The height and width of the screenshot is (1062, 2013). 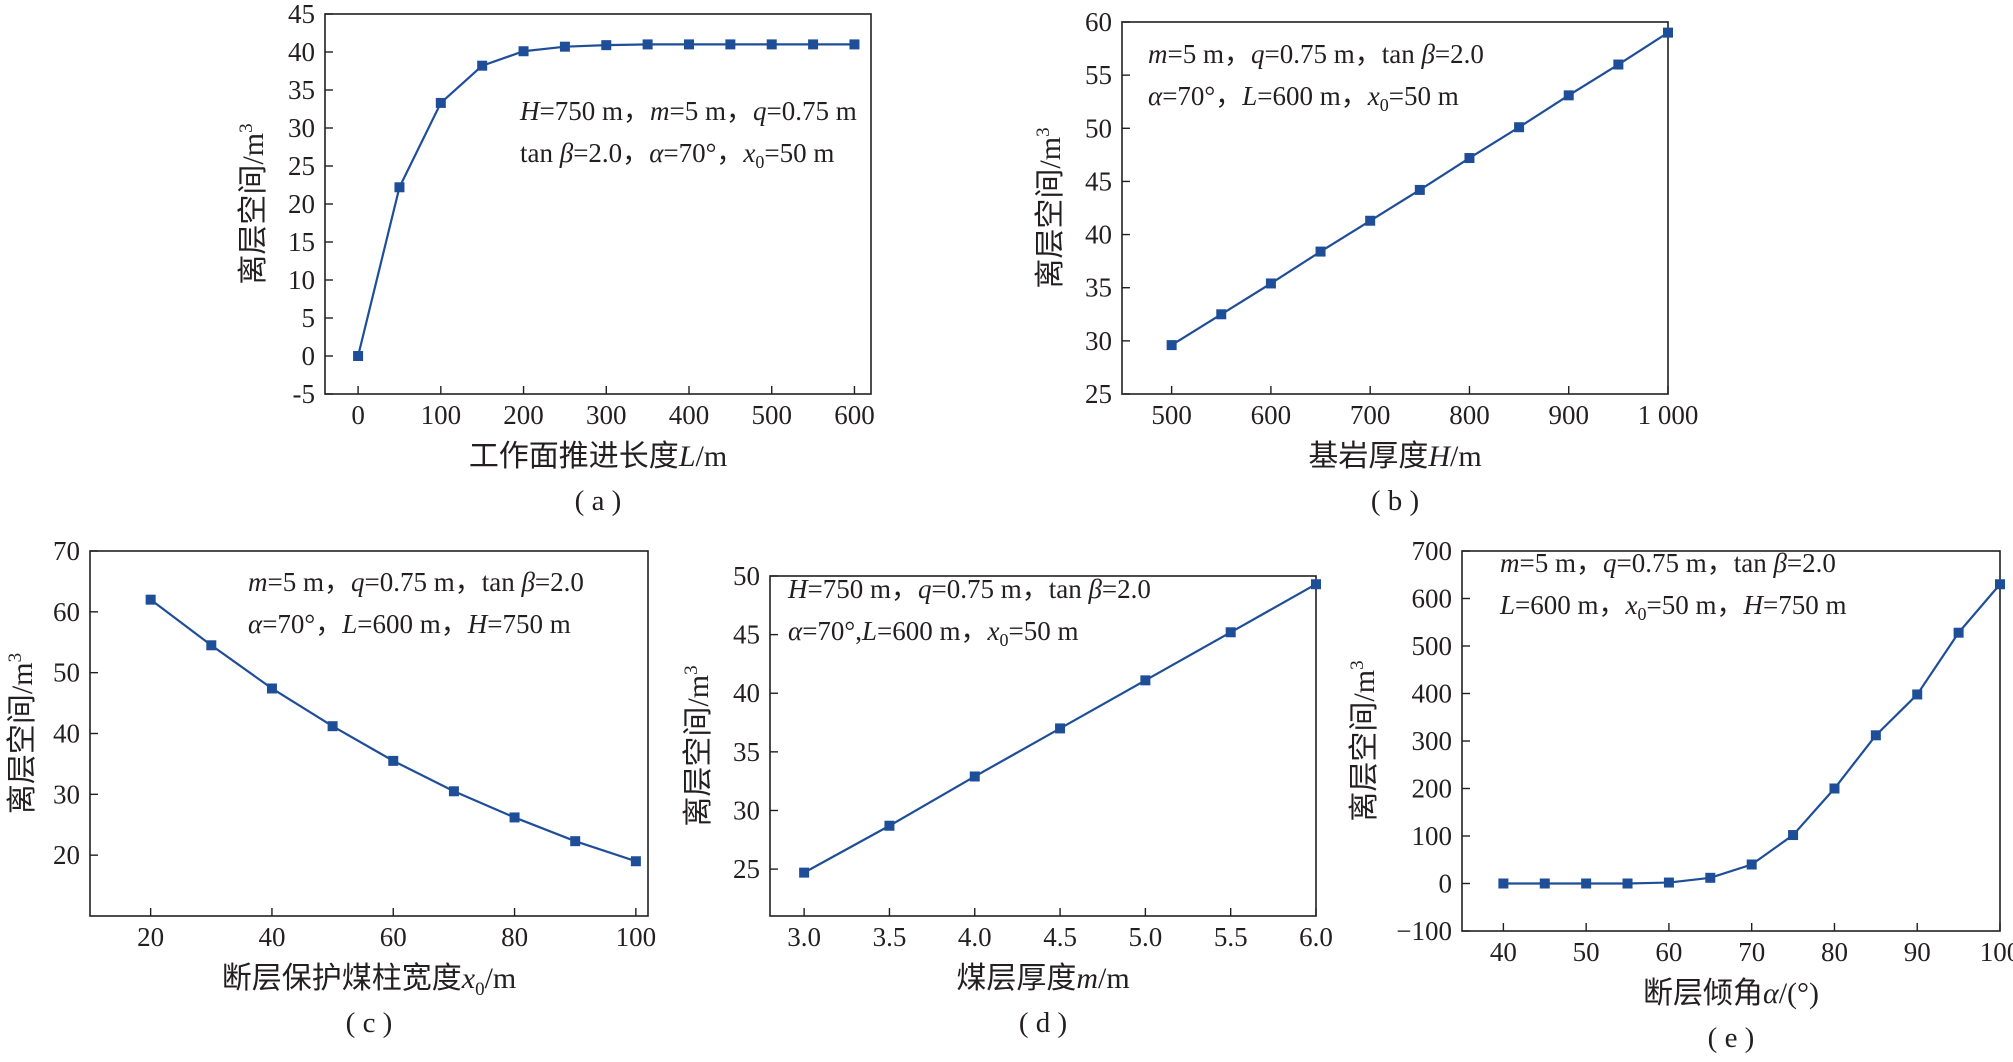 I want to click on x-tick-label: 4.5, so click(x=1060, y=937).